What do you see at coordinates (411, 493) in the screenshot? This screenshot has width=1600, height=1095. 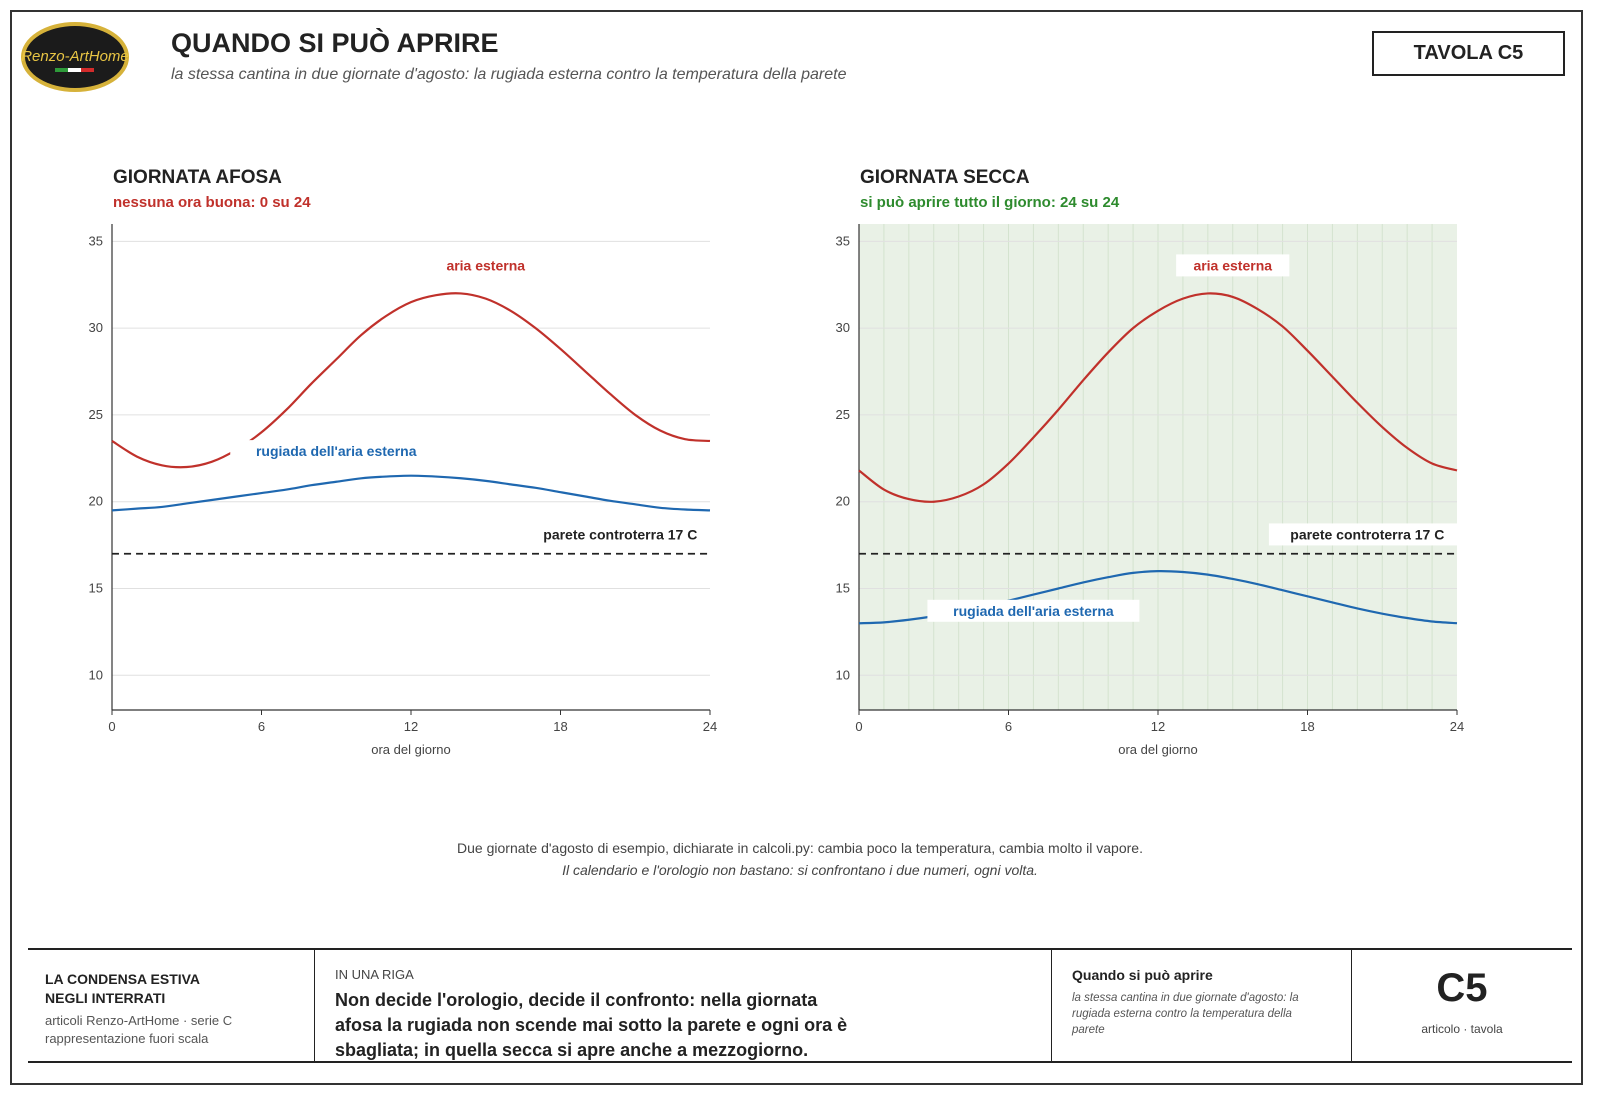 I see `series-line-dew` at bounding box center [411, 493].